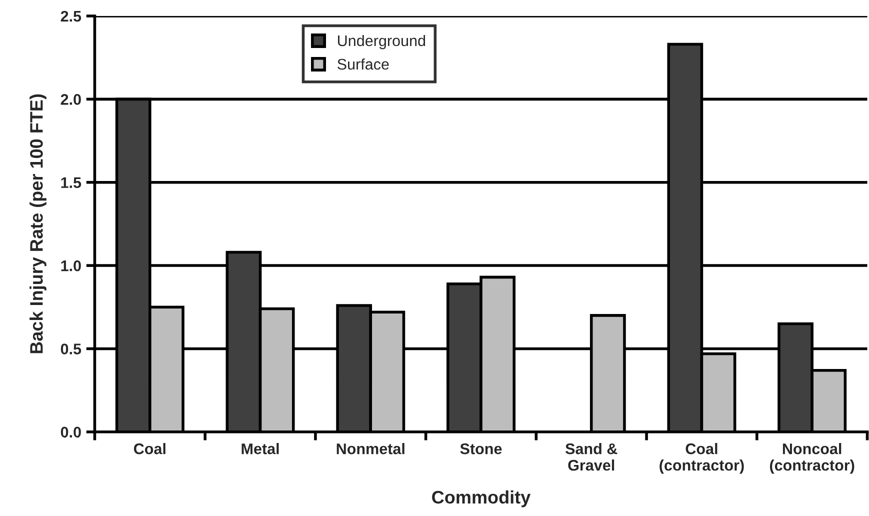 The height and width of the screenshot is (516, 869). Describe the element at coordinates (71, 182) in the screenshot. I see `y-tick-label: 1.5` at that location.